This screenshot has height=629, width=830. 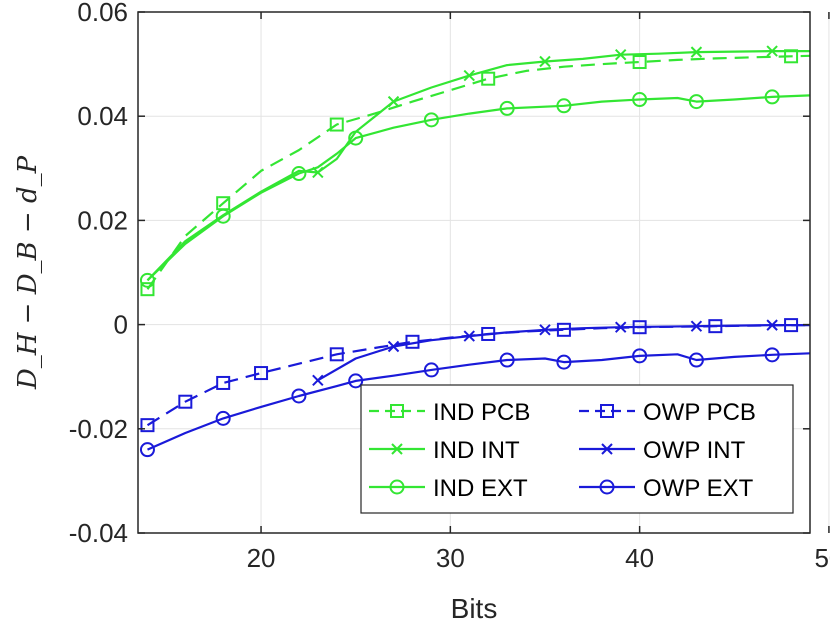 What do you see at coordinates (694, 450) in the screenshot?
I see `legend-label: OWP INT` at bounding box center [694, 450].